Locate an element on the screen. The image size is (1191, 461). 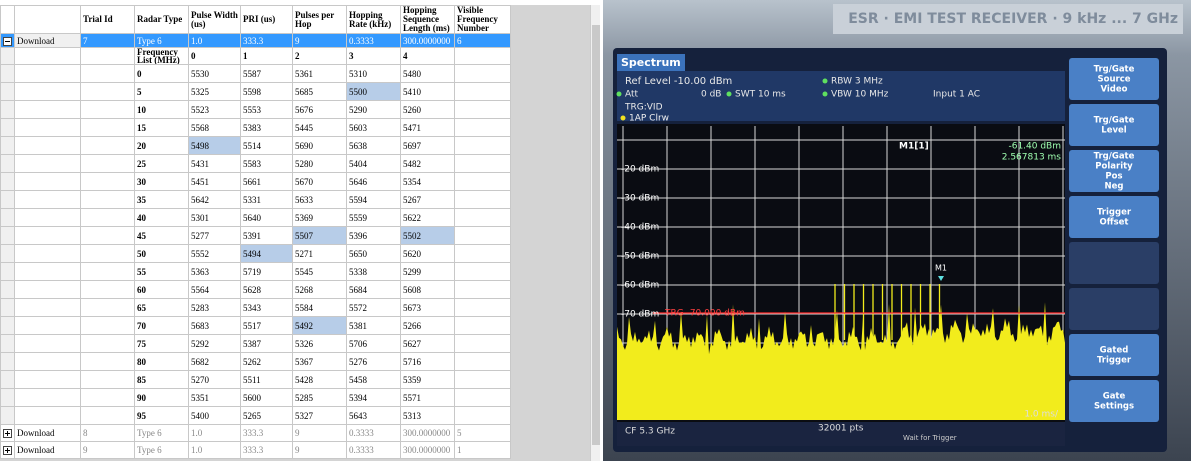
column-header: Trial Id is located at coordinates (107, 19).